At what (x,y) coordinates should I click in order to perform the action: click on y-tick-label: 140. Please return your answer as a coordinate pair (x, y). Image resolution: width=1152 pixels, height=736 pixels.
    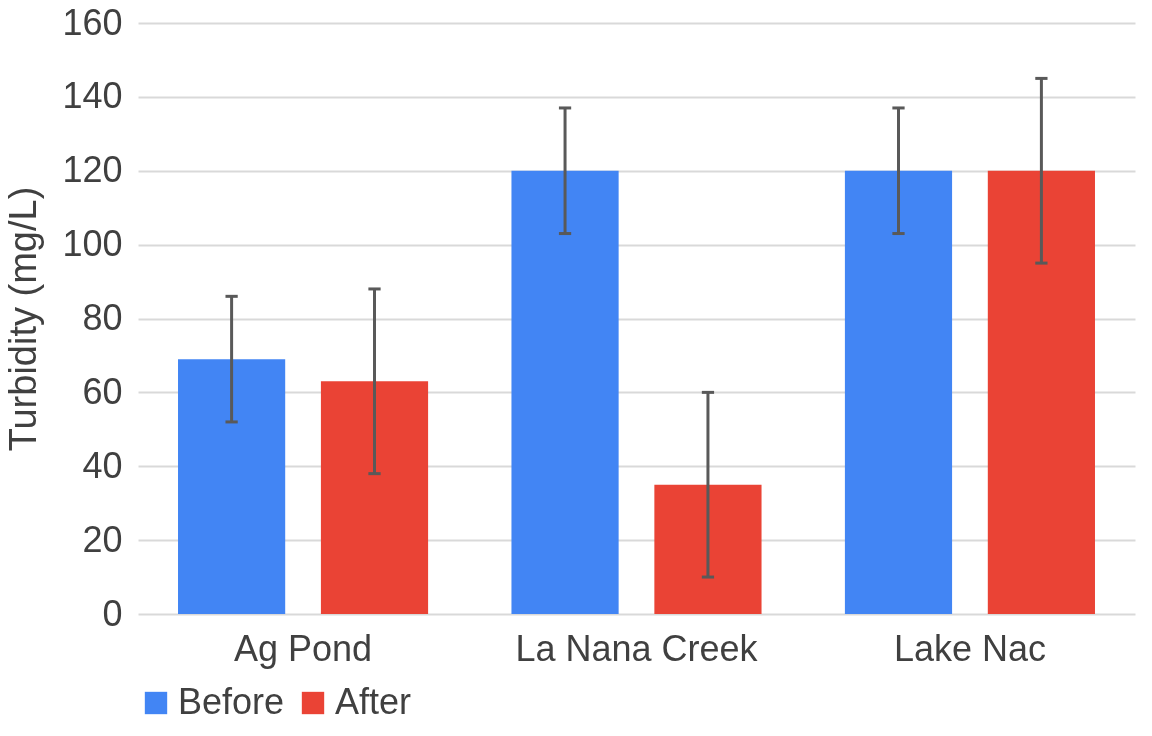
    Looking at the image, I should click on (92, 96).